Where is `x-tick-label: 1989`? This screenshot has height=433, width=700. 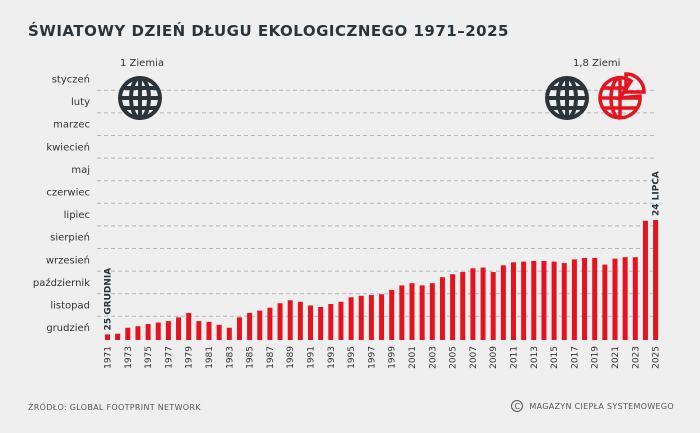 x-tick-label: 1989 is located at coordinates (291, 357).